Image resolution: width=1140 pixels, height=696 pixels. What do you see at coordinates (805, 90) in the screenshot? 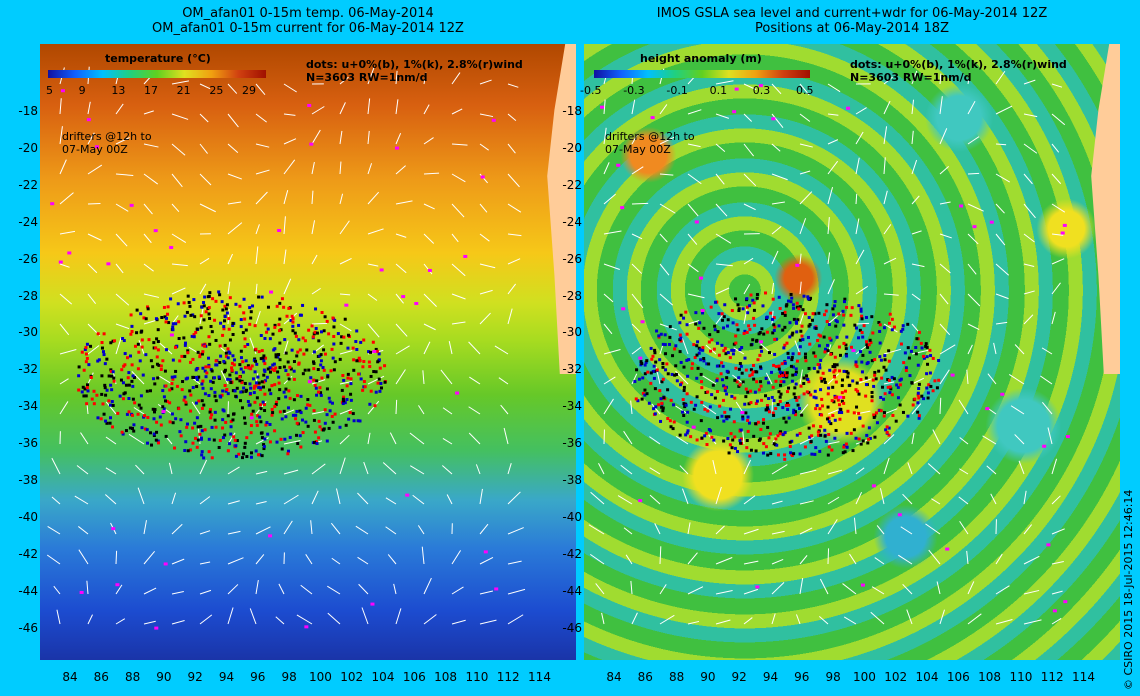
I see `right-colorbar-tick: 0.5` at bounding box center [805, 90].